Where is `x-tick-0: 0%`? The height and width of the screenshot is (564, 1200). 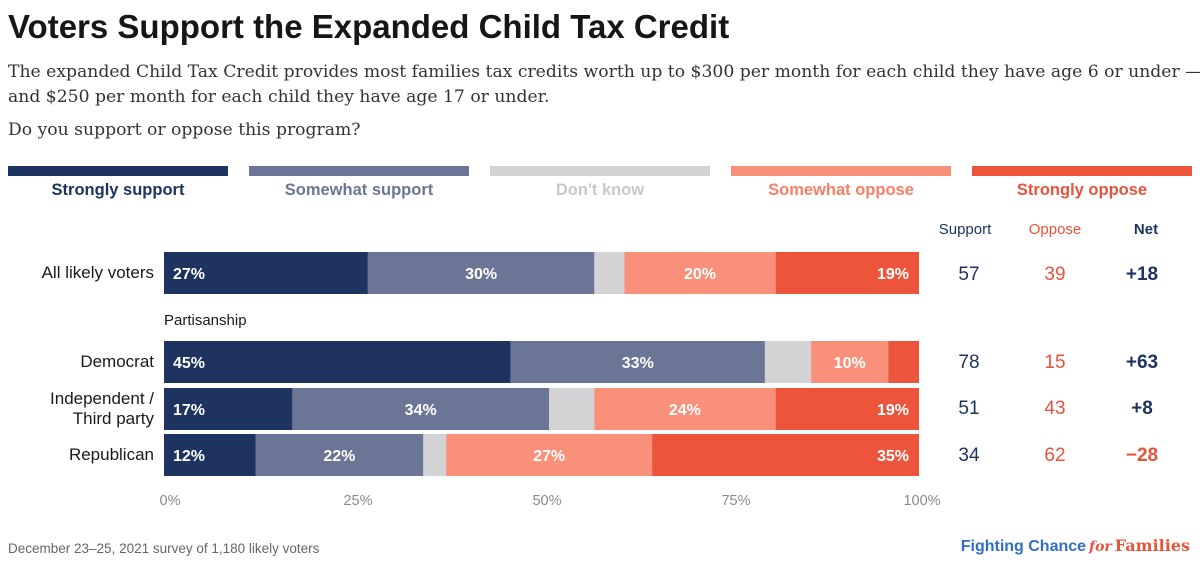
x-tick-0: 0% is located at coordinates (170, 501).